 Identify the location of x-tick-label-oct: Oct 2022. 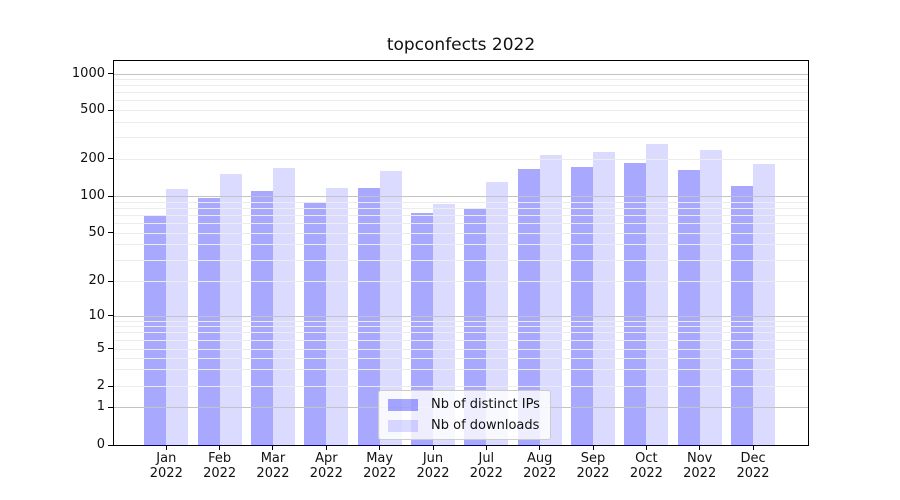
(646, 466).